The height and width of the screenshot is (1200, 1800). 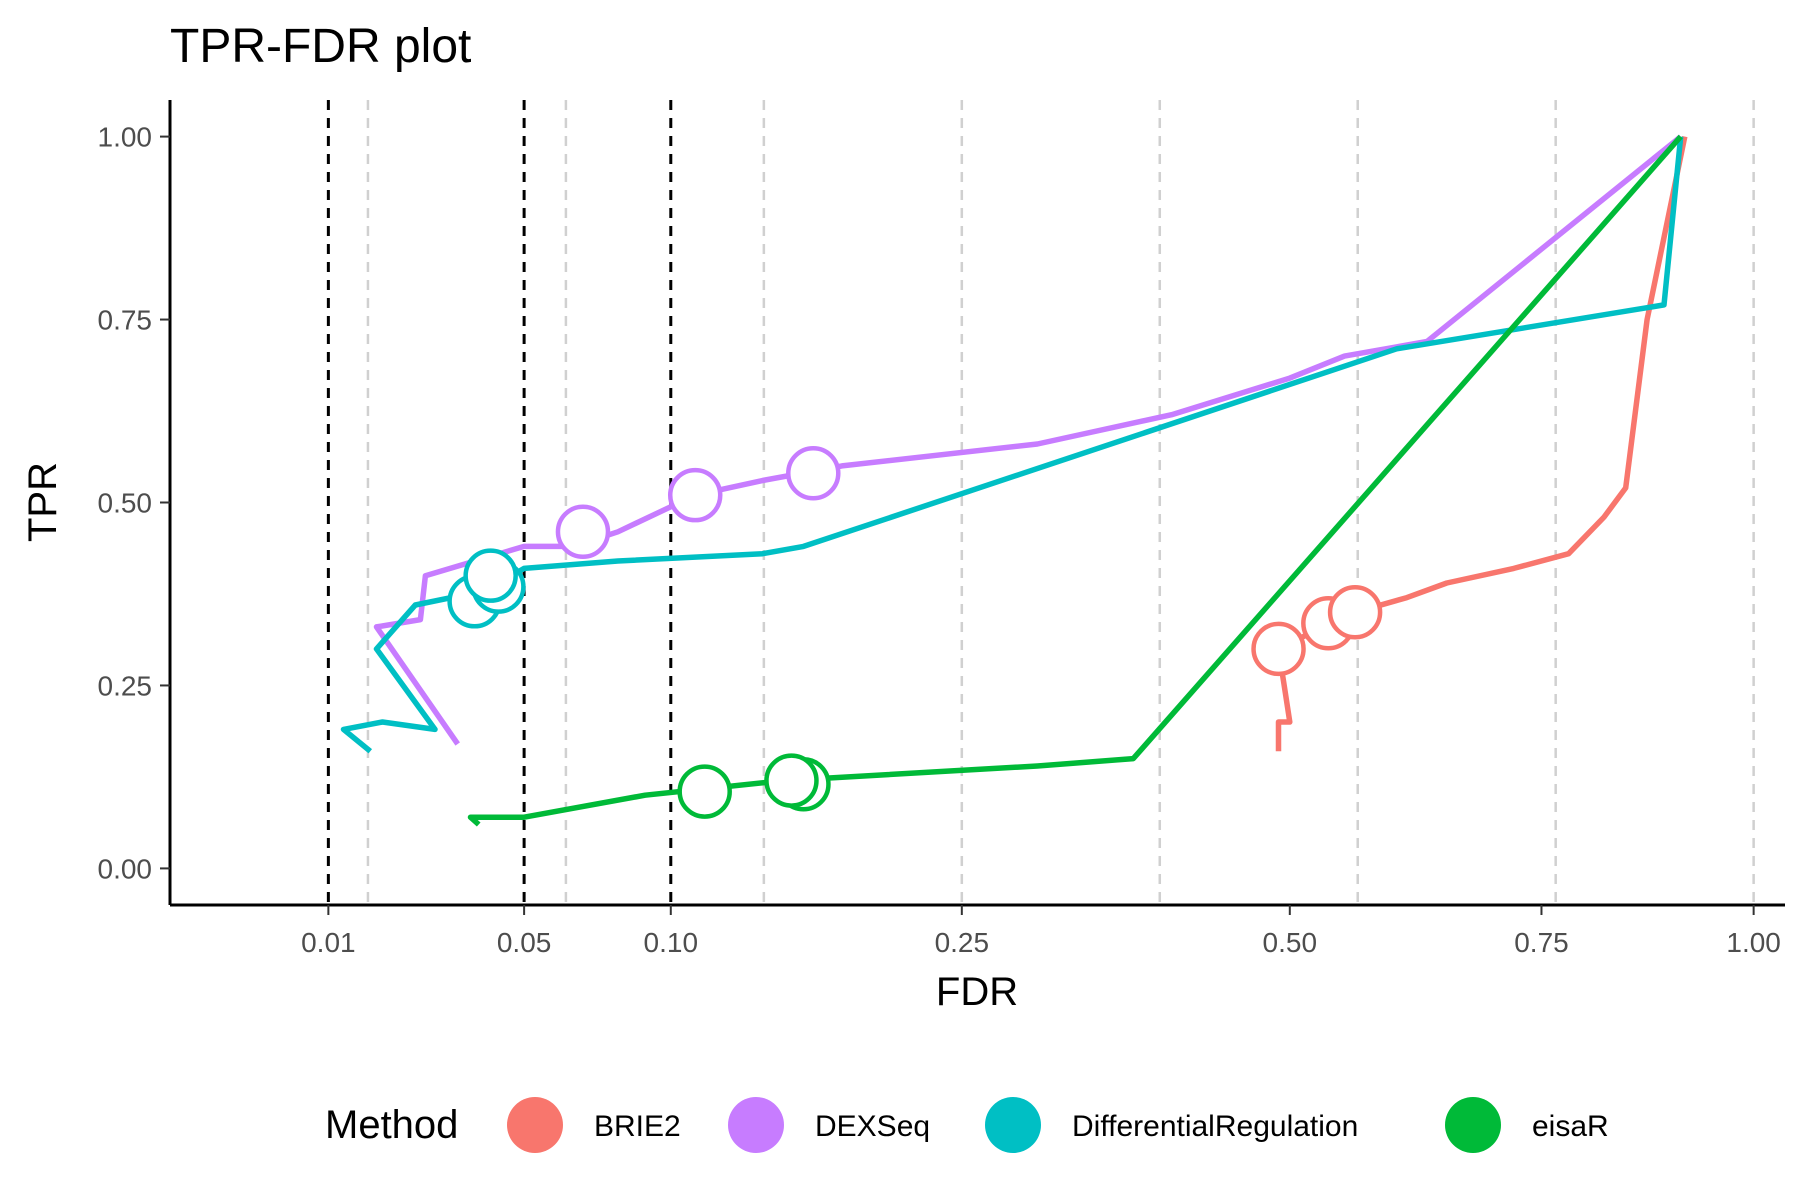 What do you see at coordinates (962, 942) in the screenshot?
I see `x-tick-label: 0.25` at bounding box center [962, 942].